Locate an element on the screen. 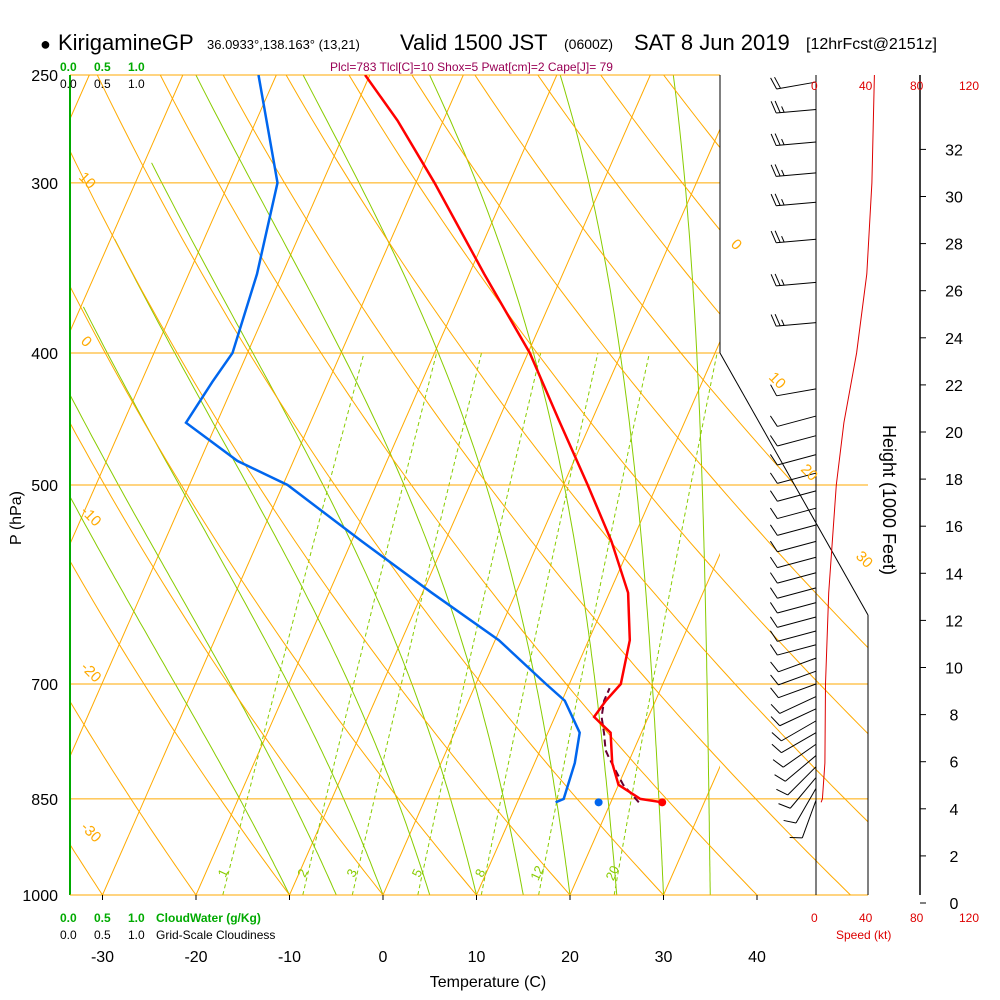  station-coords: 36.0933°,138.163° (13,21) is located at coordinates (283, 44).